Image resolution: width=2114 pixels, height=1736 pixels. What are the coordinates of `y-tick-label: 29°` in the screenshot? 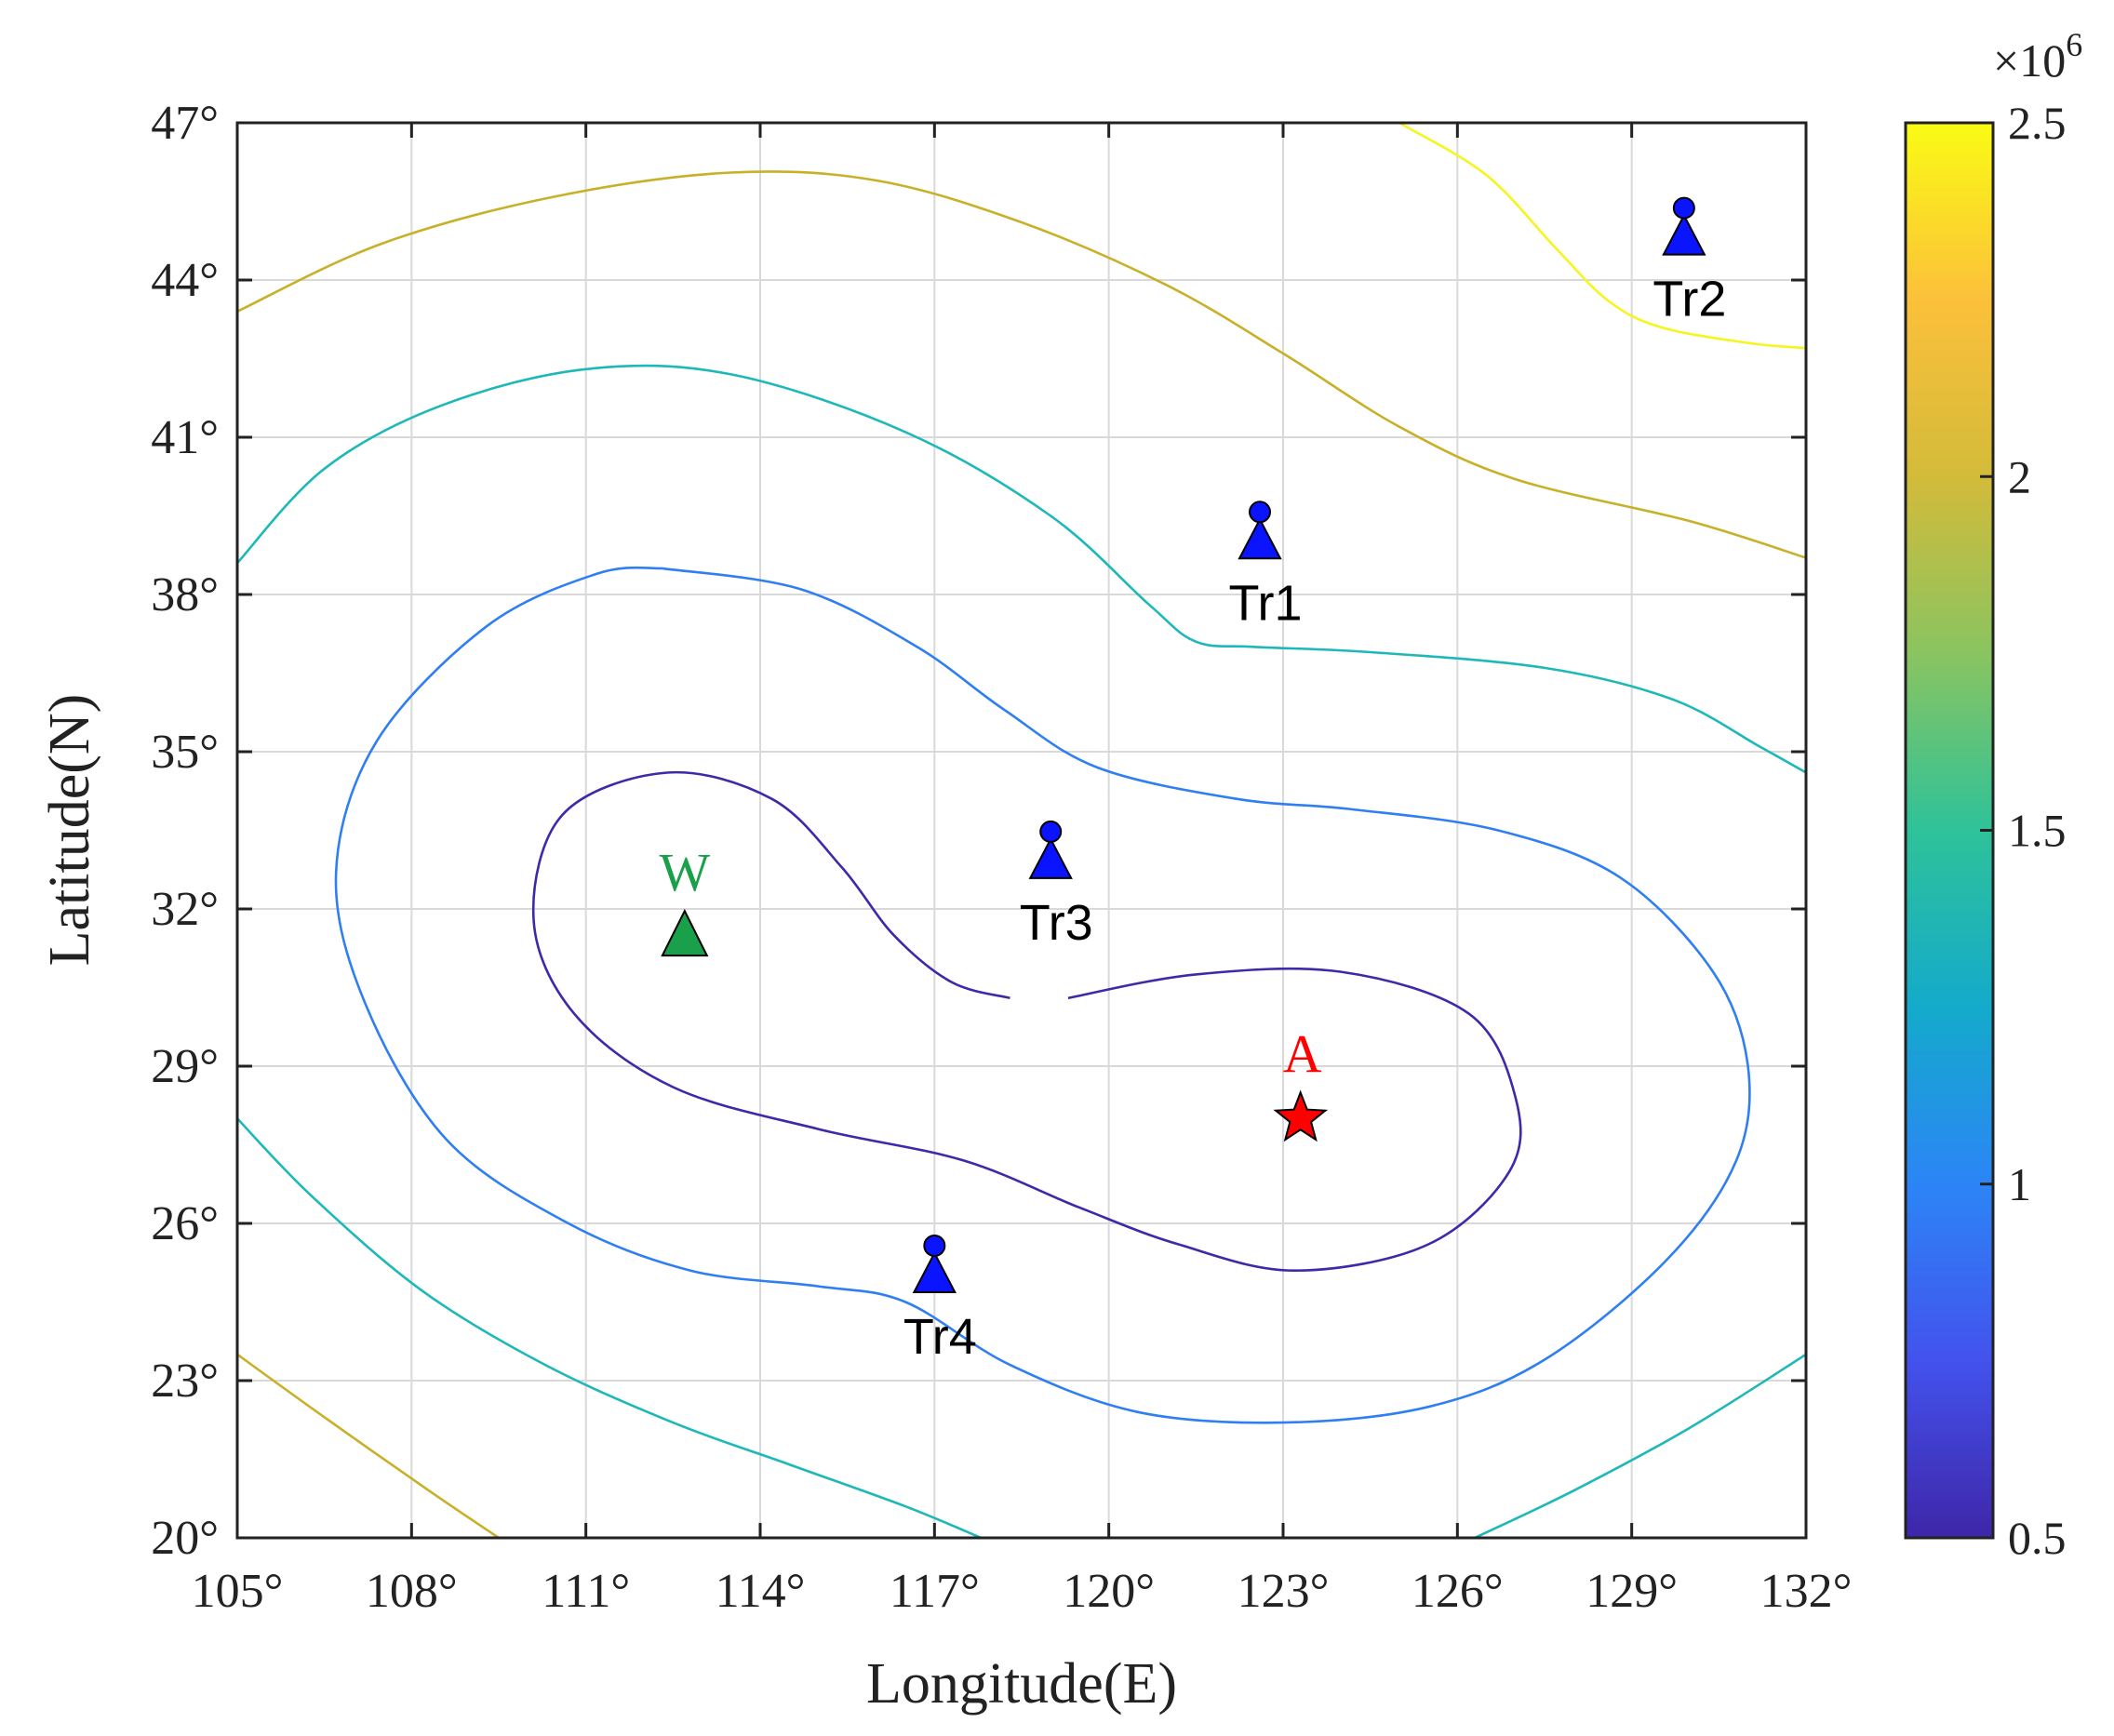 It's located at (185, 1066).